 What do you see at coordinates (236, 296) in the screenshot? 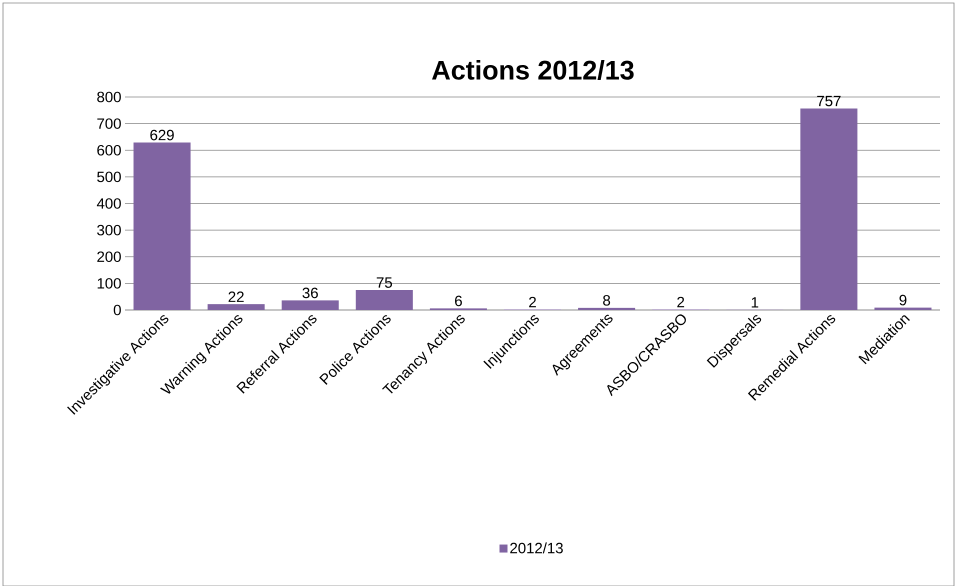
I see `data-label: 22` at bounding box center [236, 296].